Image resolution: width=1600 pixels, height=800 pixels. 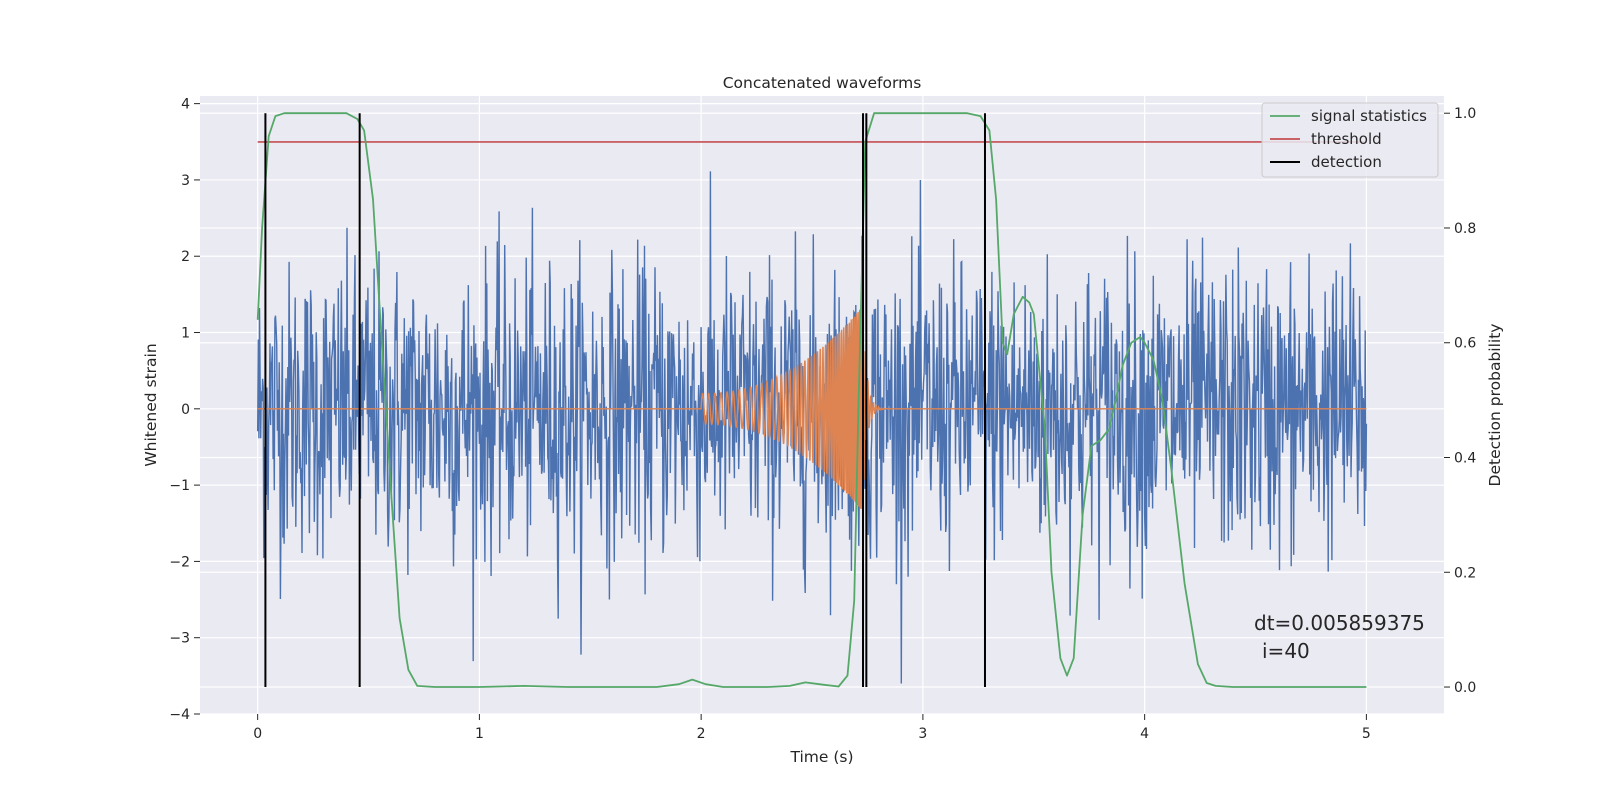 I want to click on x-tick-label: 3, so click(x=922, y=734).